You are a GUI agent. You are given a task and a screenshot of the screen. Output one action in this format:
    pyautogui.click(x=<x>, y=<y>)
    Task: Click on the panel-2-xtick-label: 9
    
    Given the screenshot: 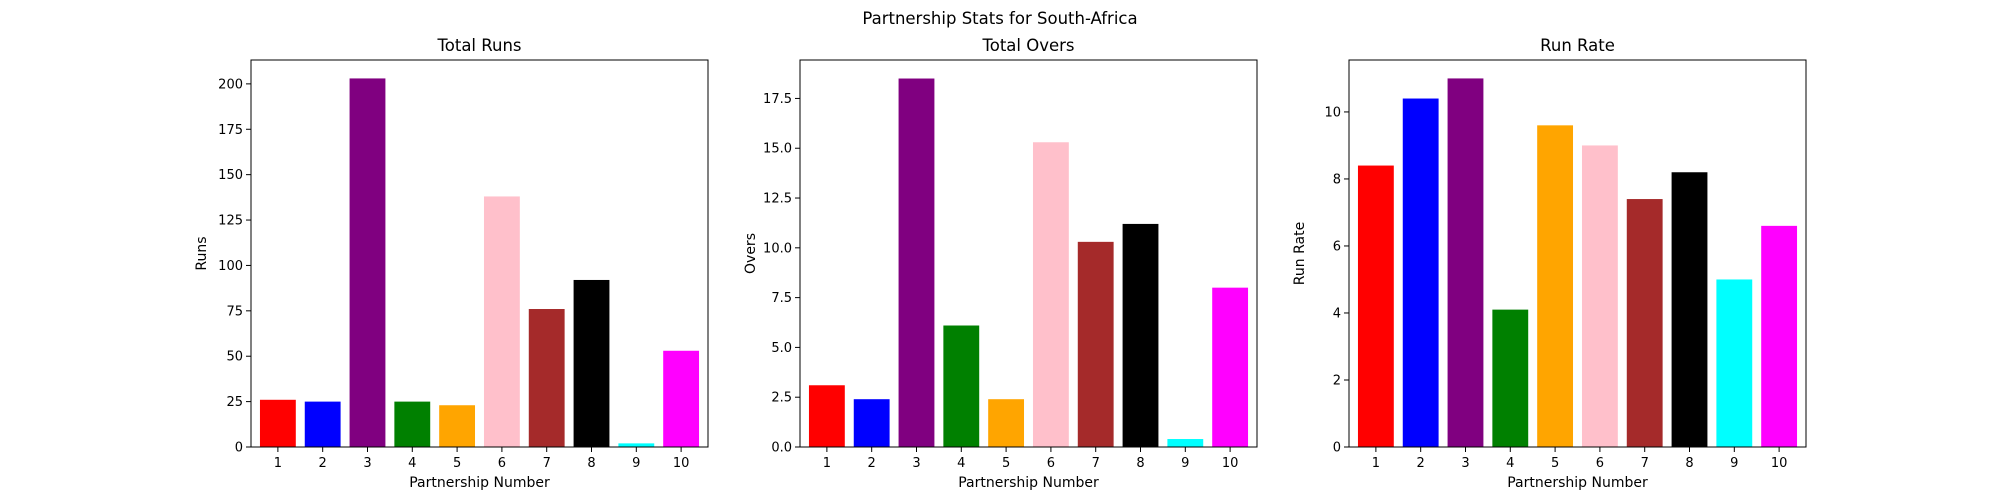 What is the action you would take?
    pyautogui.click(x=1185, y=463)
    